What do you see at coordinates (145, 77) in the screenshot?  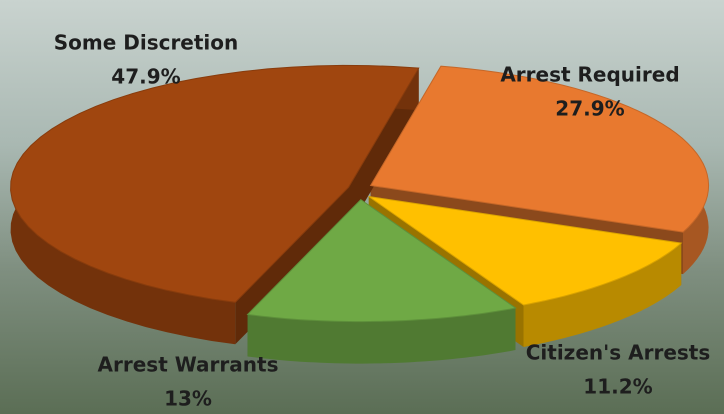 I see `value-label: 47.9%` at bounding box center [145, 77].